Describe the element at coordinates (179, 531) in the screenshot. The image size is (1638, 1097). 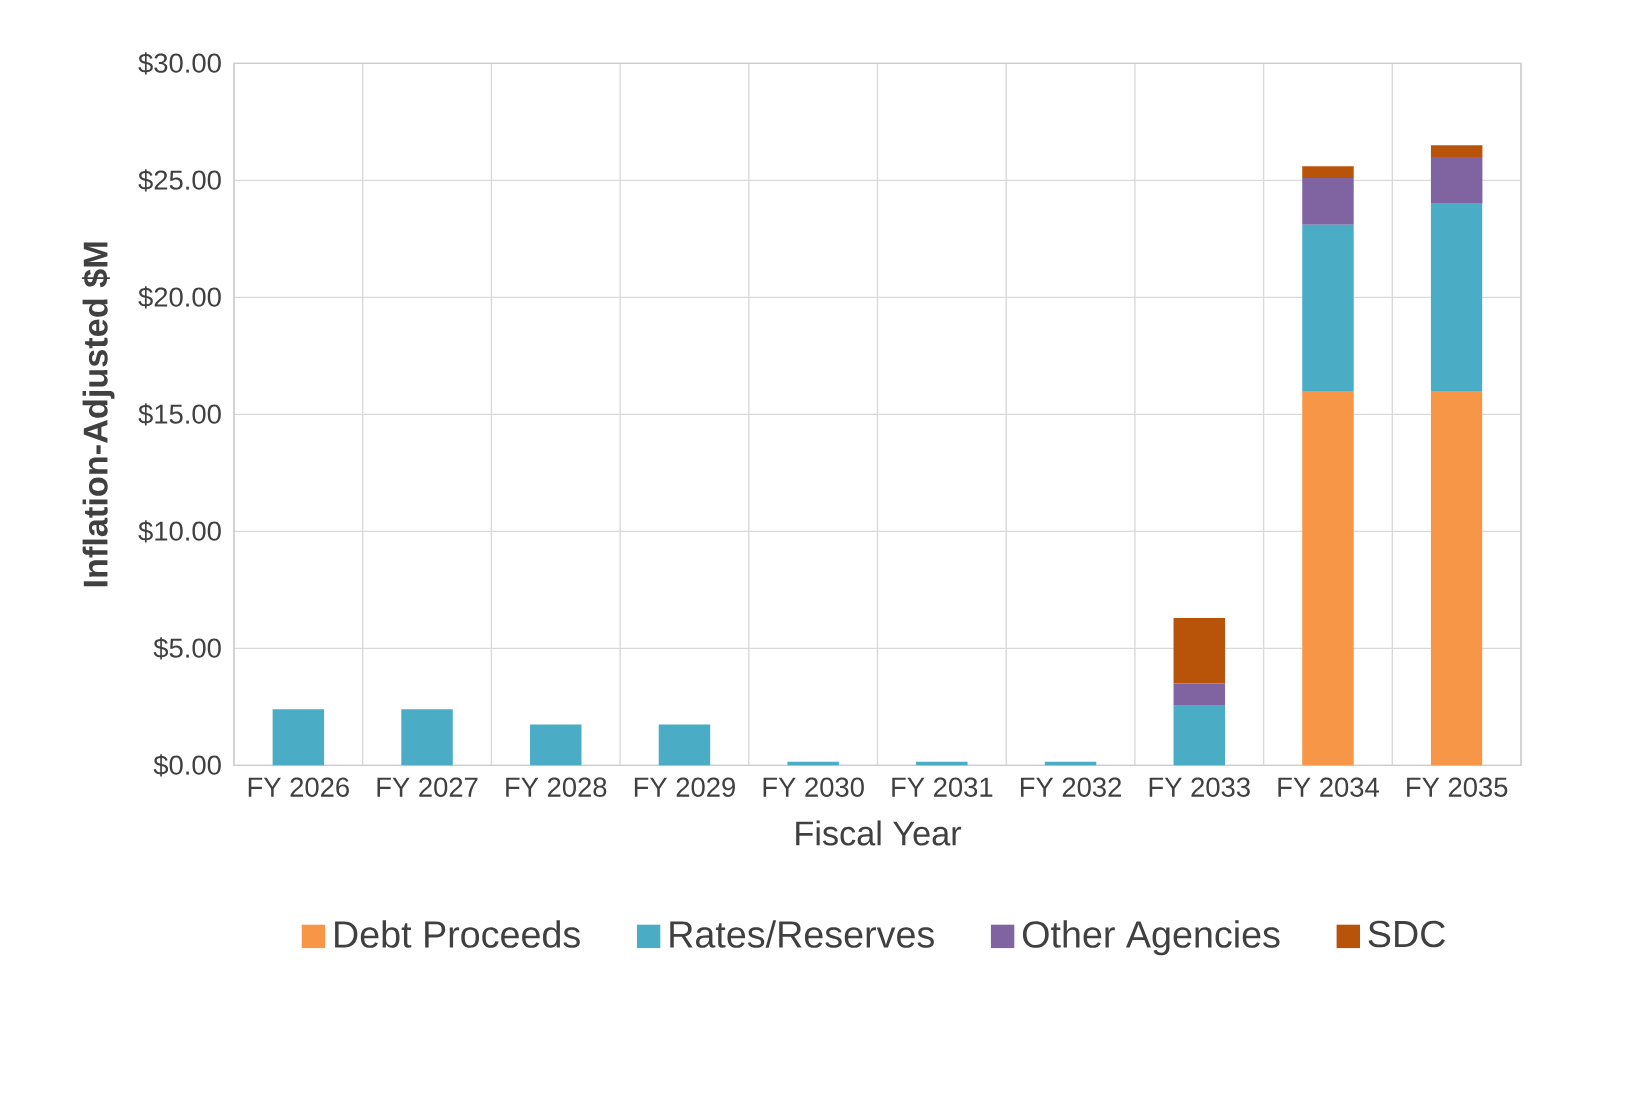
I see `y-tick-label: $10.00` at that location.